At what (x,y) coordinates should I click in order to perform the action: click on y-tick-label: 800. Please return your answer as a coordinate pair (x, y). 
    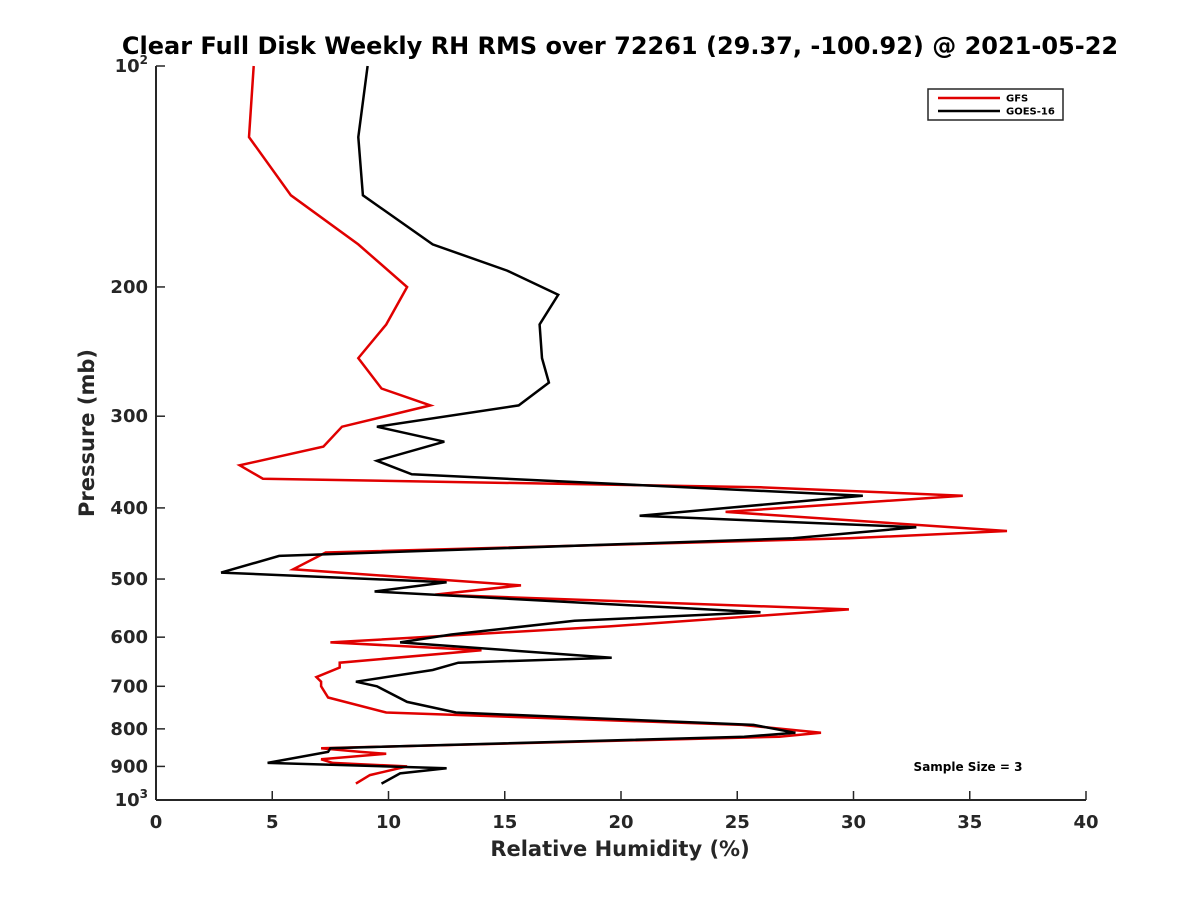
    Looking at the image, I should click on (129, 729).